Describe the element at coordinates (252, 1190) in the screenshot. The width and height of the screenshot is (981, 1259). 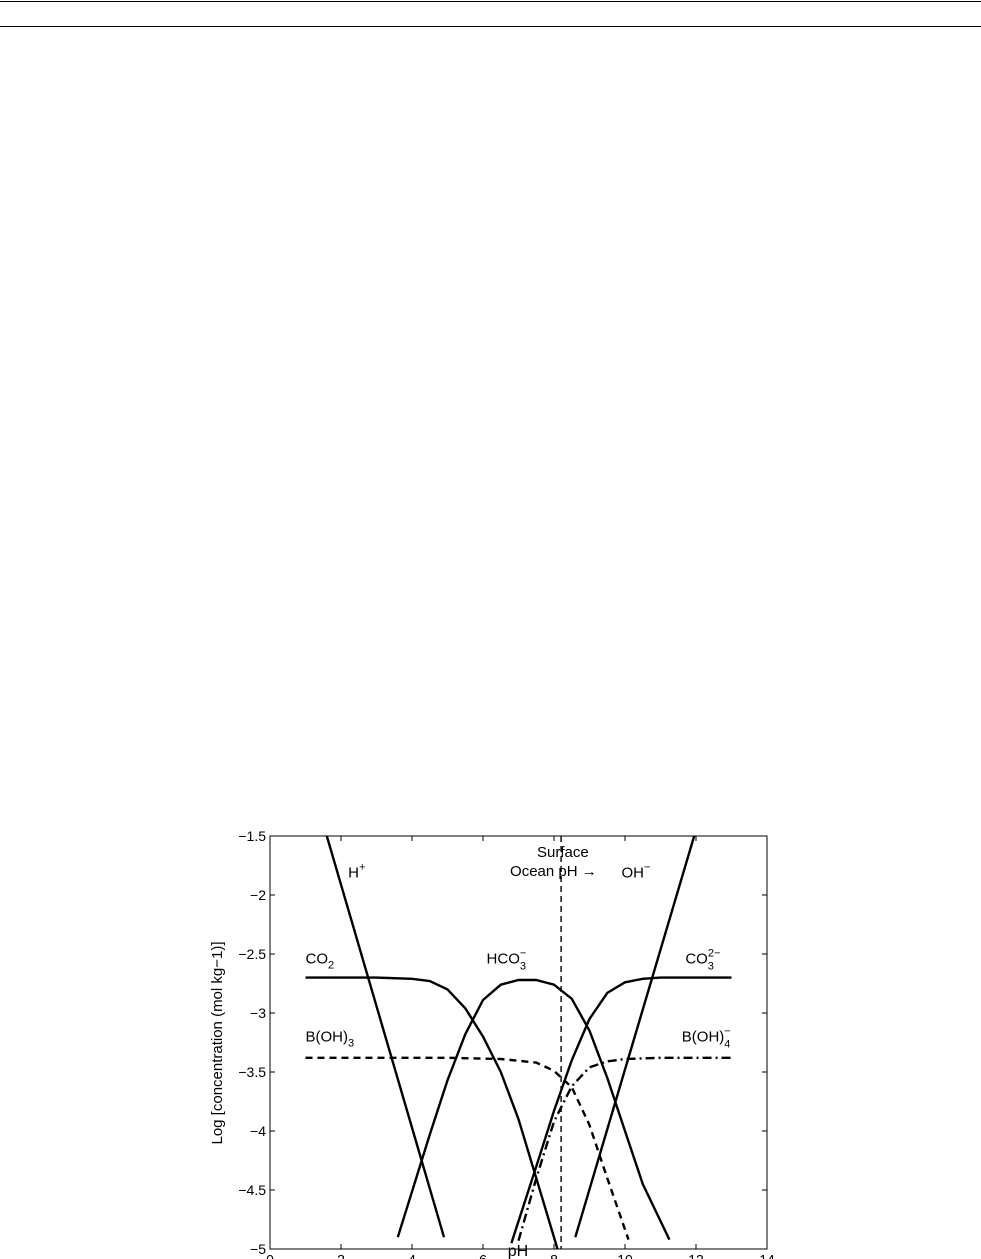
I see `y-tick-label: −4.5` at that location.